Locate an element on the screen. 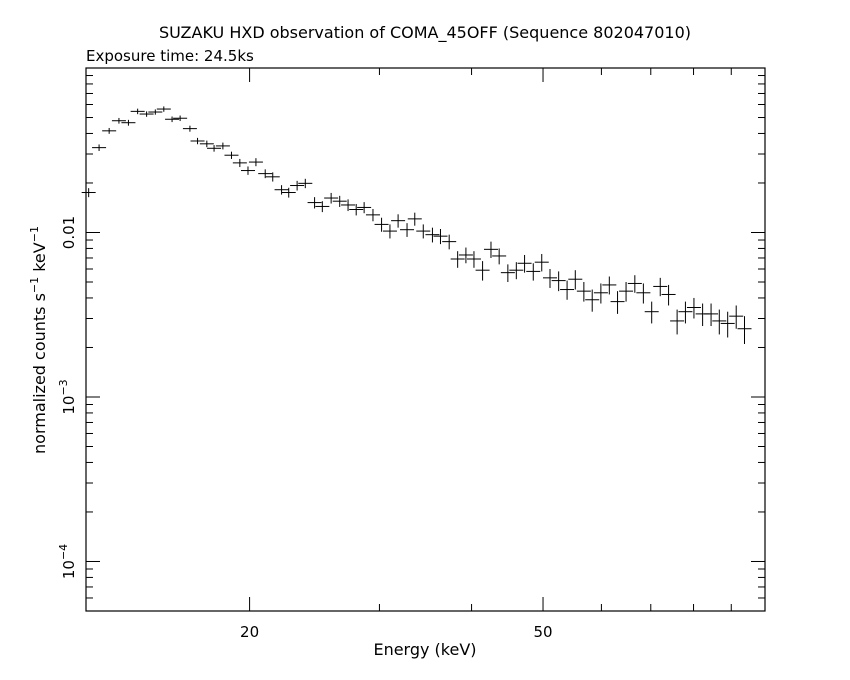  x-axis-label: Energy (keV) is located at coordinates (424, 649).